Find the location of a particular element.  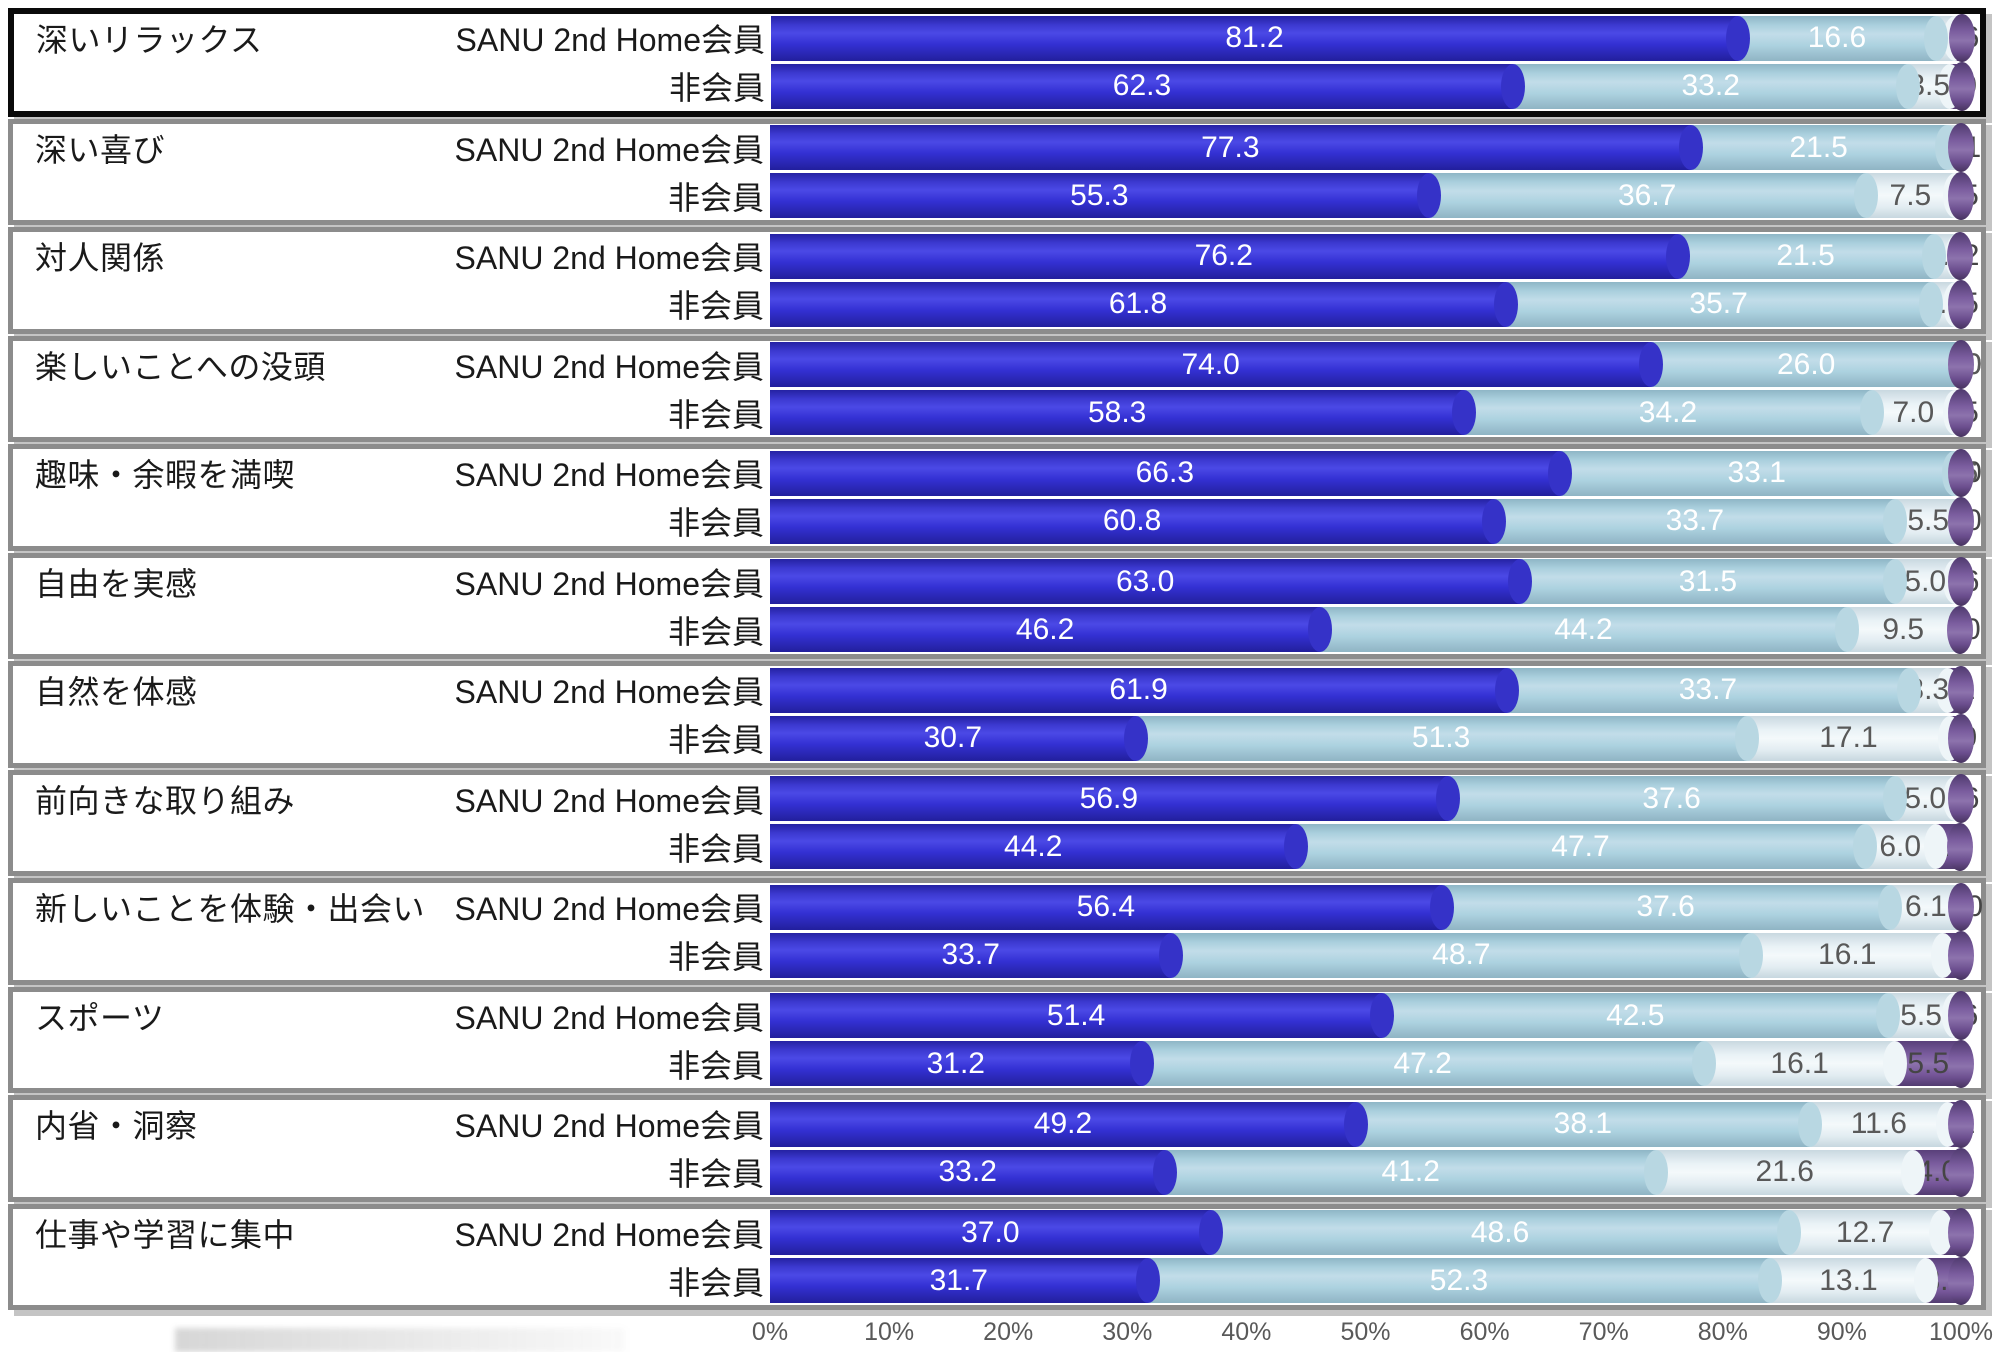

bar-segment-agree: 21.5 is located at coordinates (1824, 148).